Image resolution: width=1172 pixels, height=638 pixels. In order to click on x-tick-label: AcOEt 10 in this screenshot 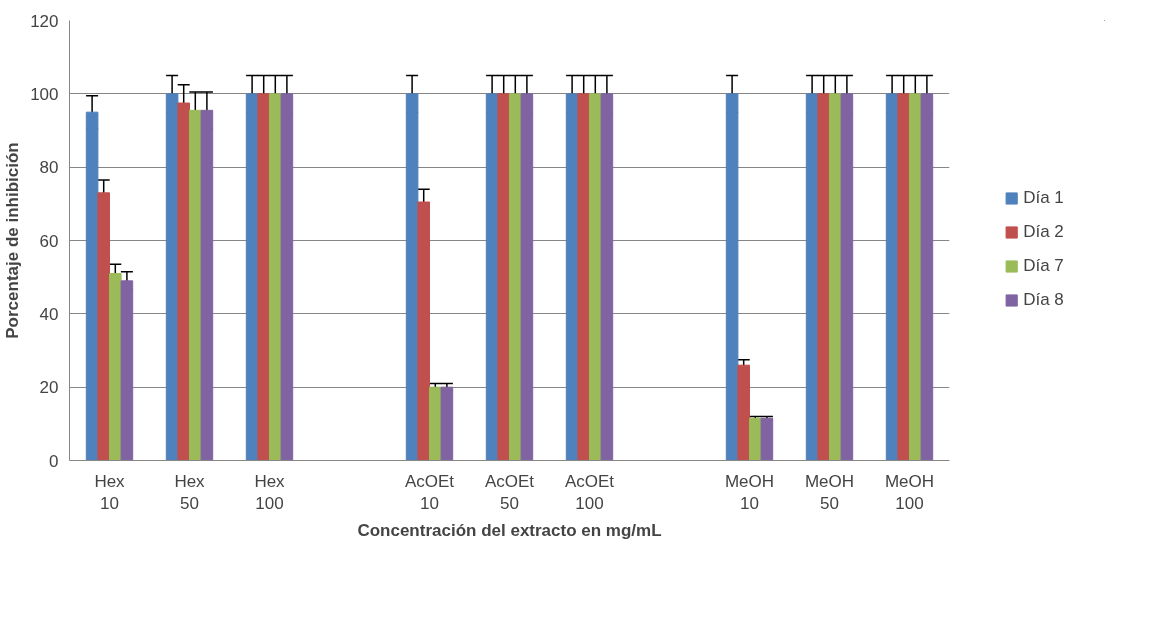, I will do `click(429, 492)`.